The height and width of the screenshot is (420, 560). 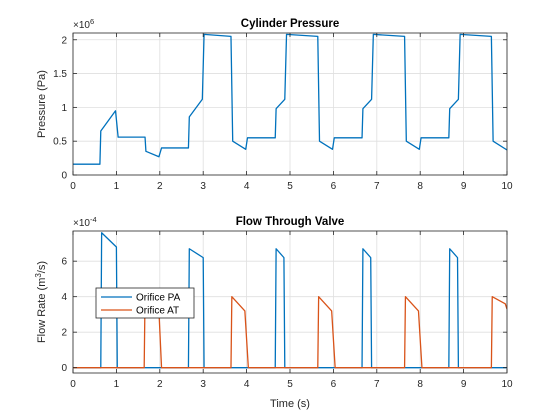 I want to click on chart-title: Cylinder Pressure, so click(x=290, y=24).